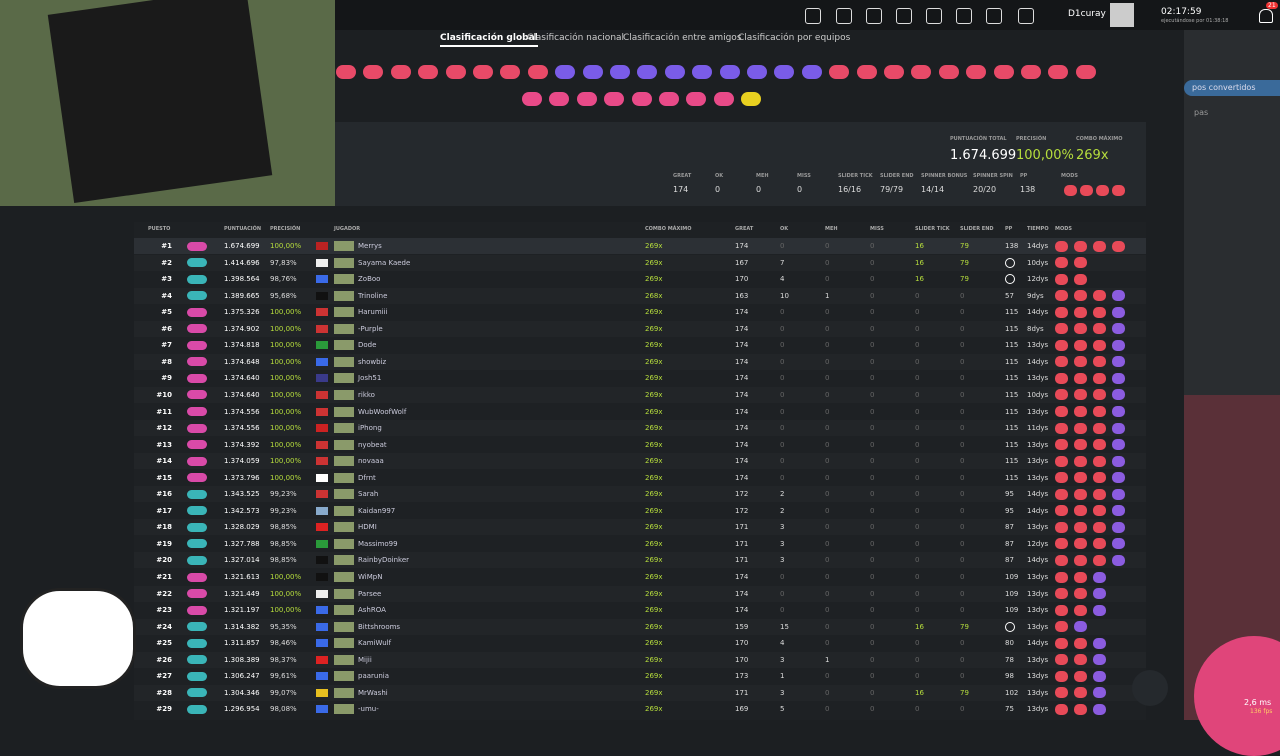  What do you see at coordinates (794, 38) in the screenshot?
I see `tab: Clasificación por equipos` at bounding box center [794, 38].